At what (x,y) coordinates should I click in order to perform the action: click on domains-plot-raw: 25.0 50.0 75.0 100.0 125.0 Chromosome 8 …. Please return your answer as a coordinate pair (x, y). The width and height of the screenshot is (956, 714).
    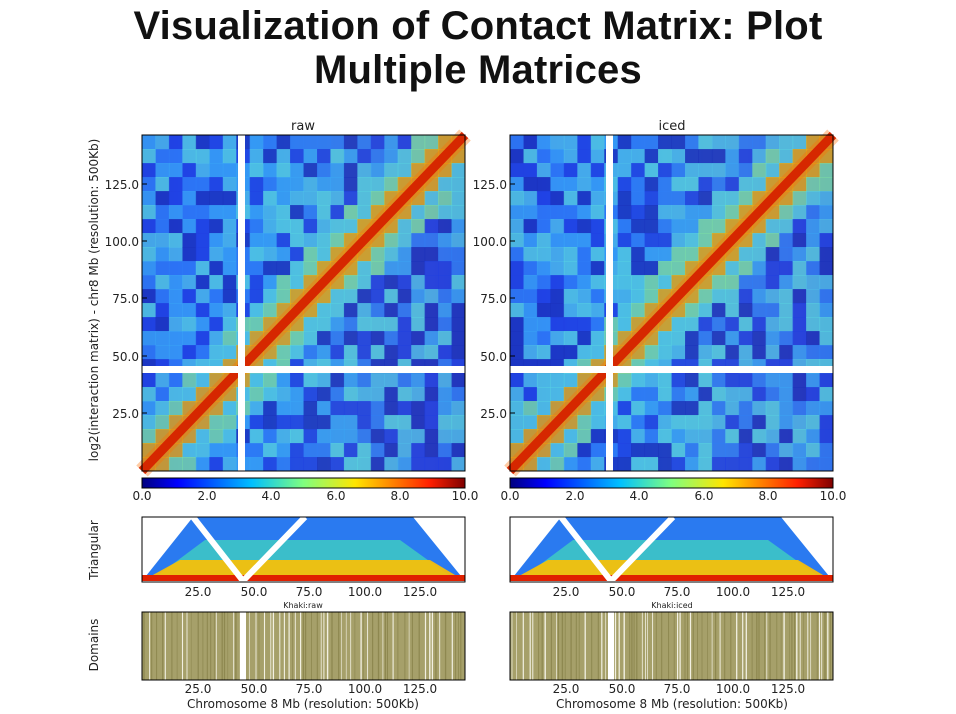
    Looking at the image, I should click on (303, 661).